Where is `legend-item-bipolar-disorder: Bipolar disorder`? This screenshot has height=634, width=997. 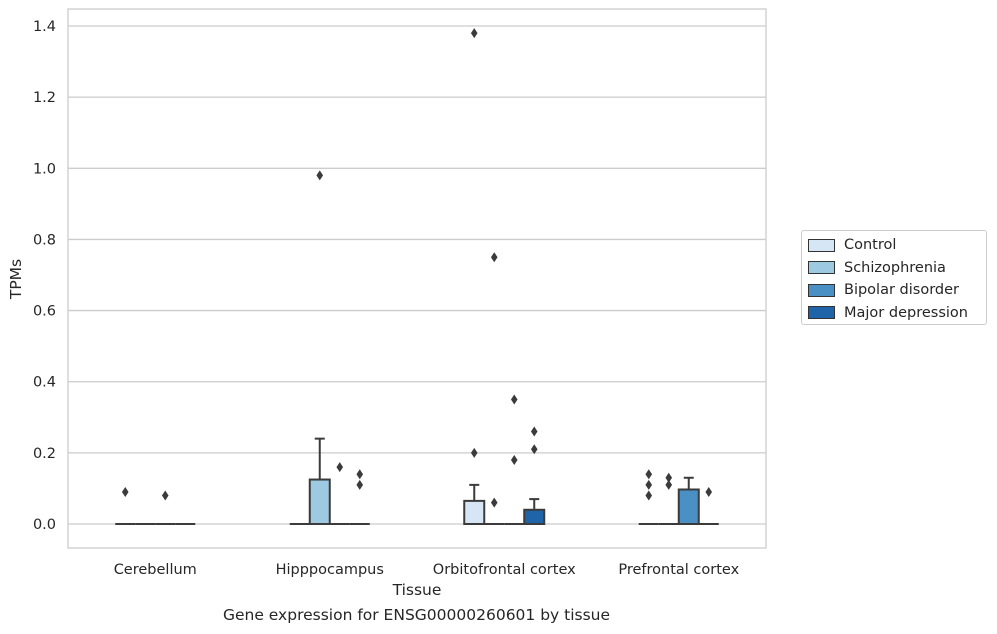
legend-item-bipolar-disorder: Bipolar disorder is located at coordinates (897, 290).